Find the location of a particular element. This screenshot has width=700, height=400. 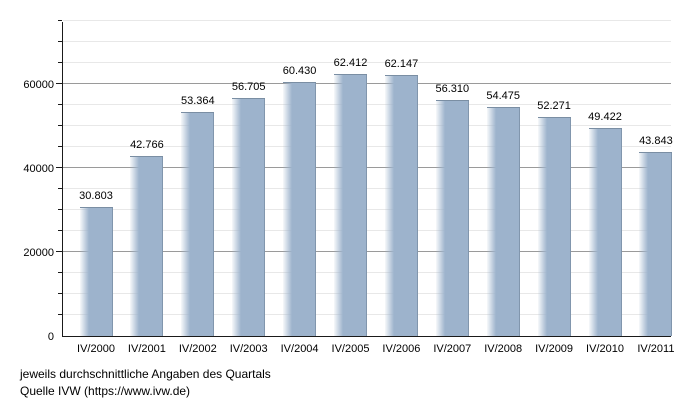

bar-value-label: 49.422 is located at coordinates (605, 117).